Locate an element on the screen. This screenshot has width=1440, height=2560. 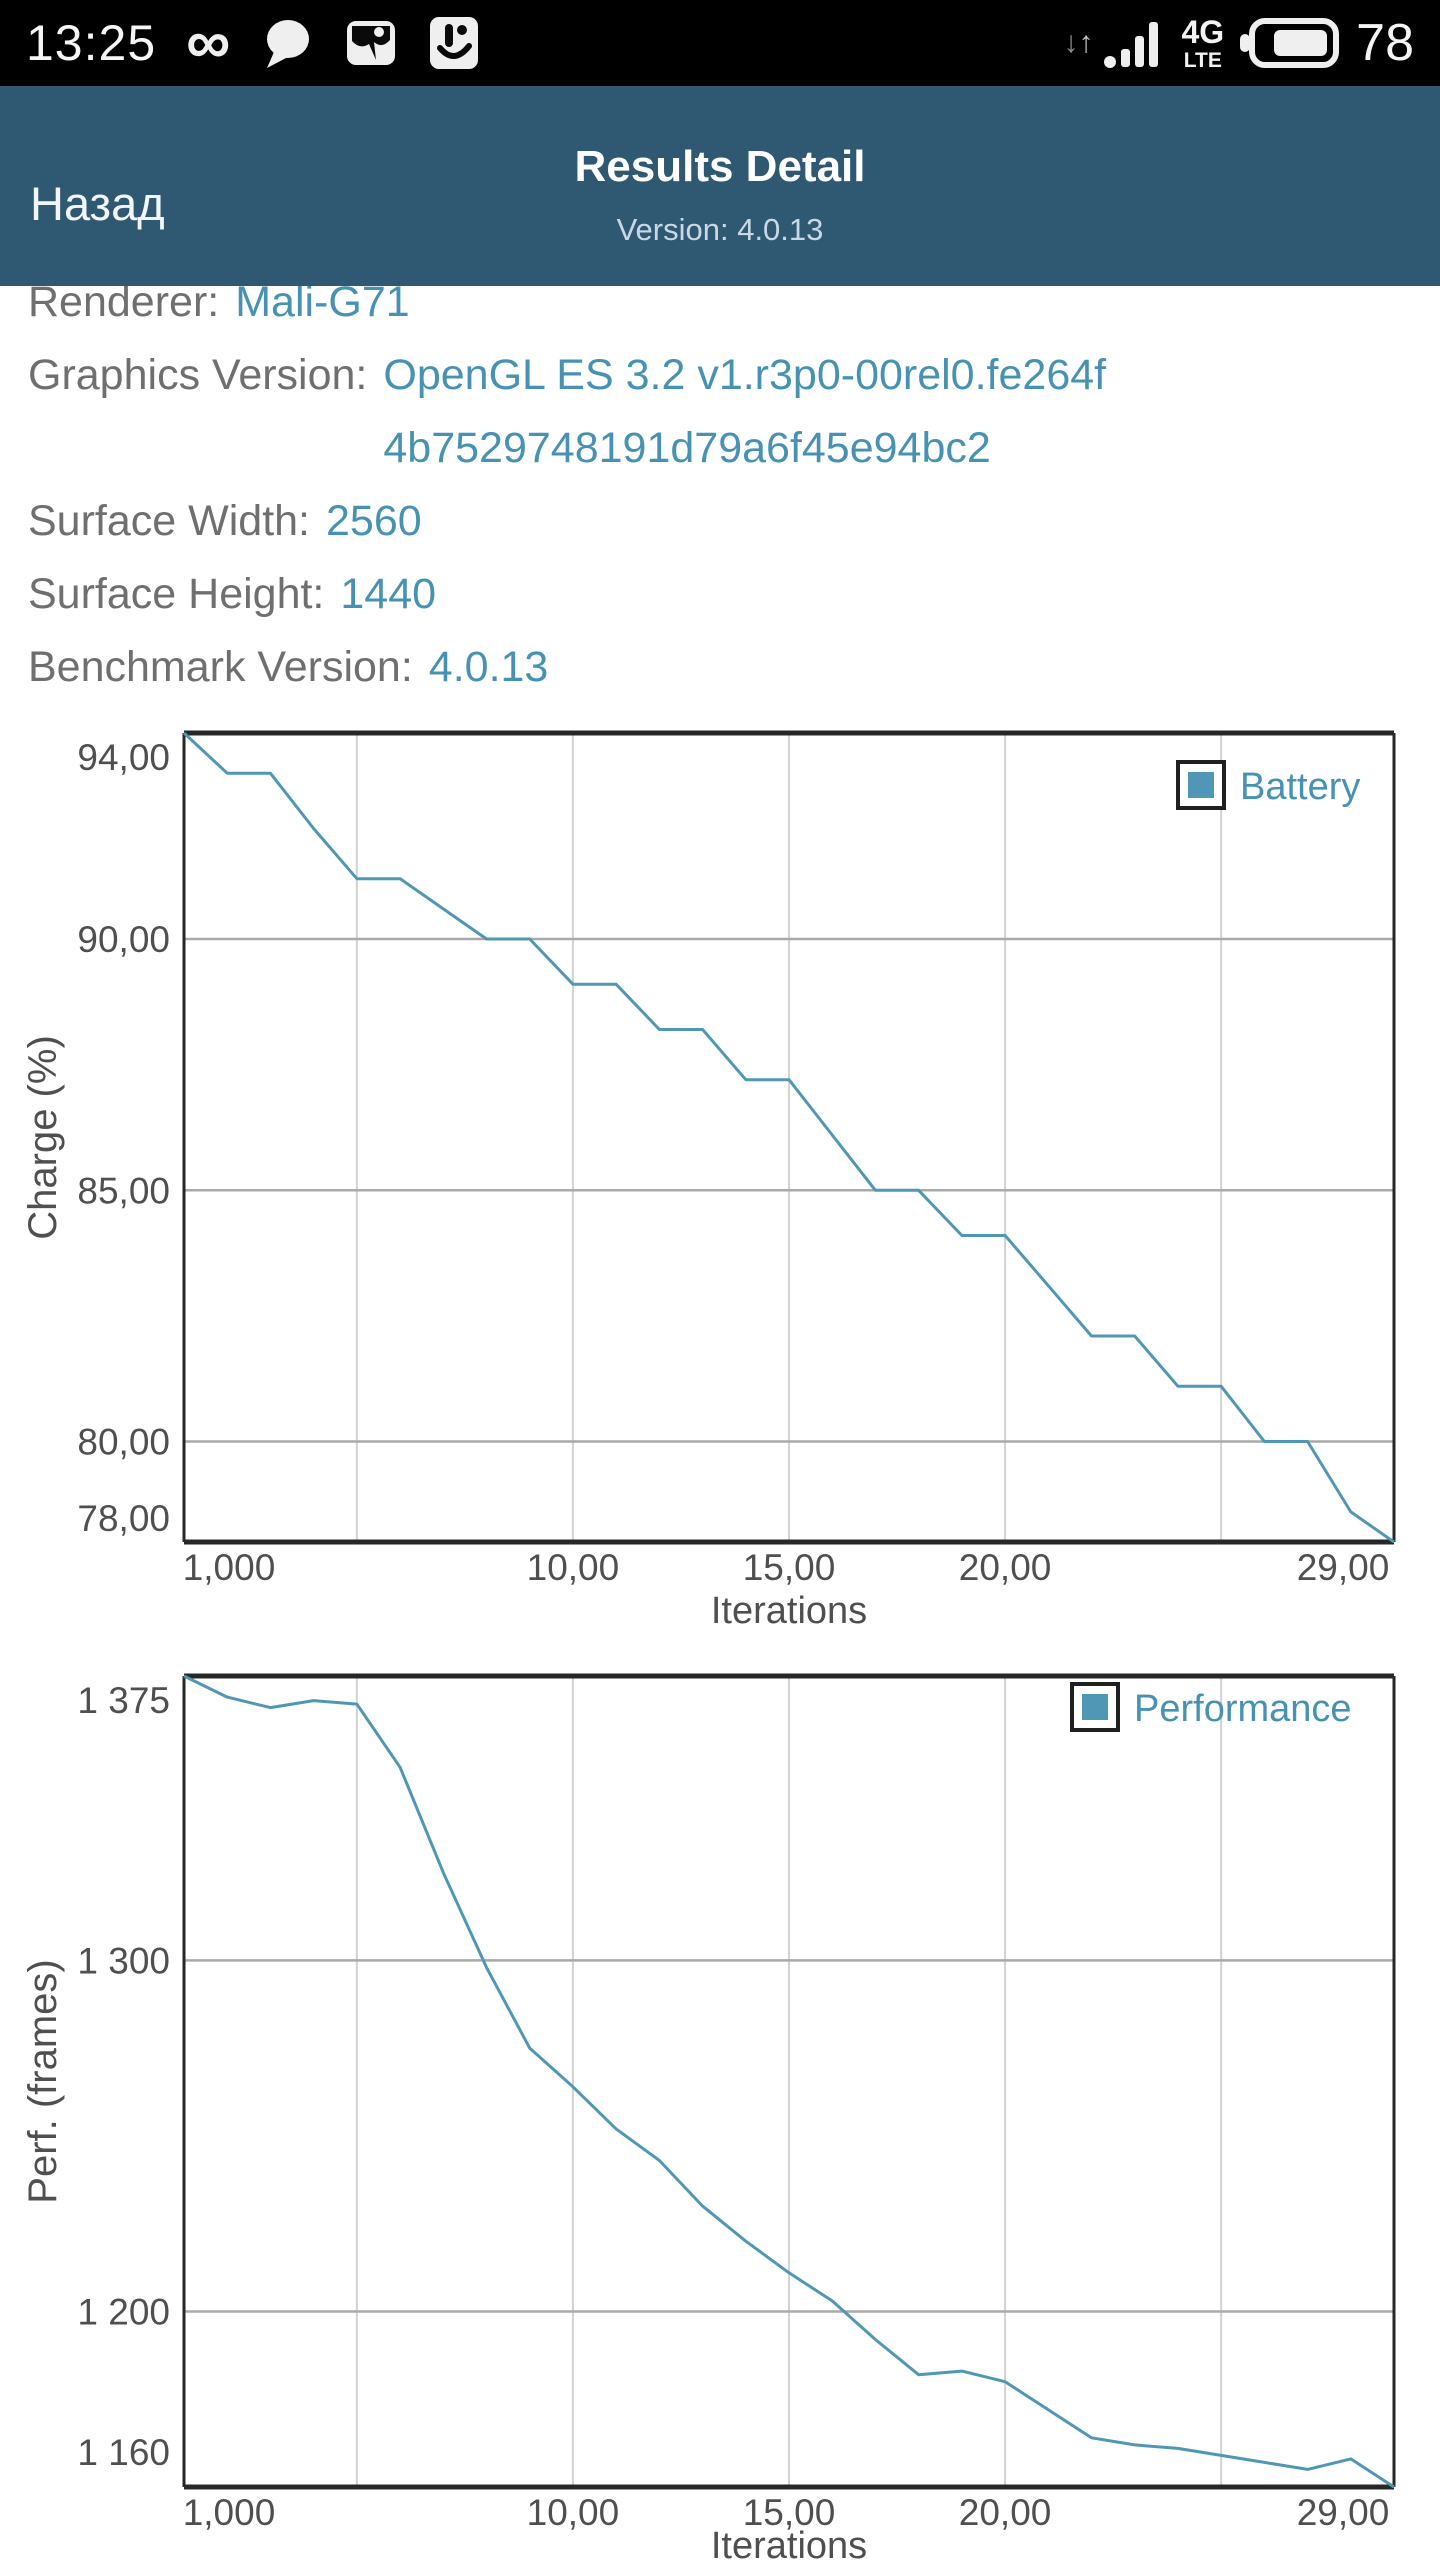
info-row-benchmark-version: Benchmark Version: 4.0.13 is located at coordinates (722, 667).